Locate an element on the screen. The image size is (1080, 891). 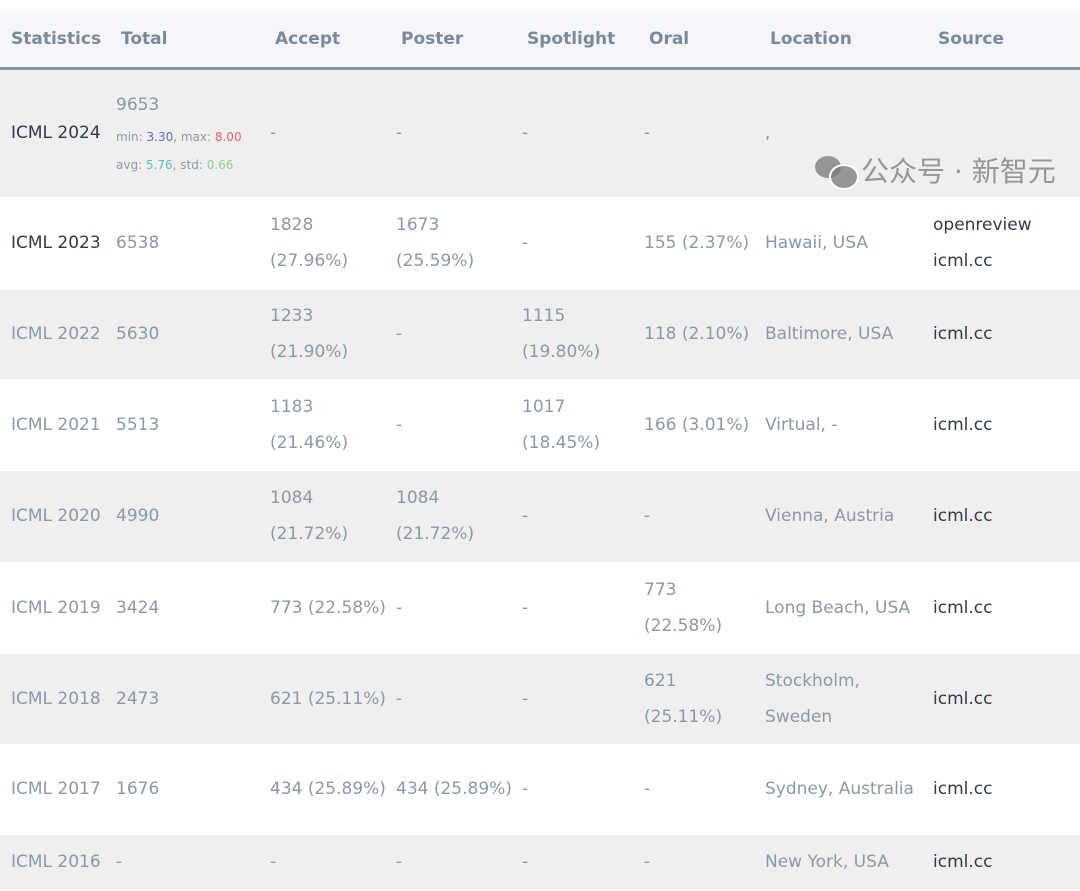
column-header-accept: Accept is located at coordinates (327, 40).